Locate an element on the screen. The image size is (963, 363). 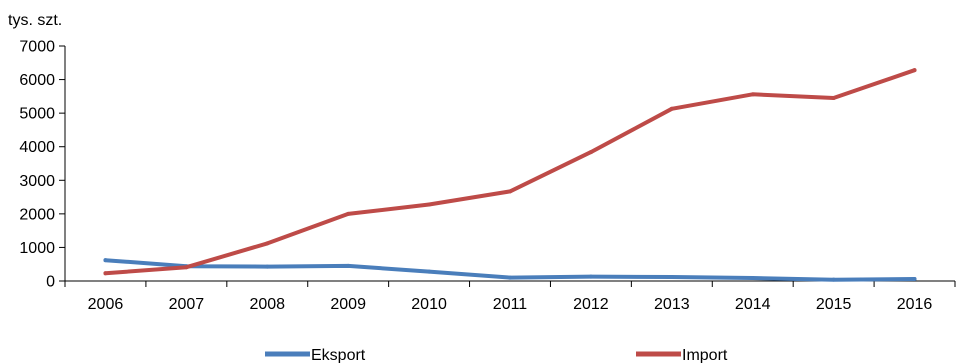
y-tick-label: 4000 is located at coordinates (37, 147).